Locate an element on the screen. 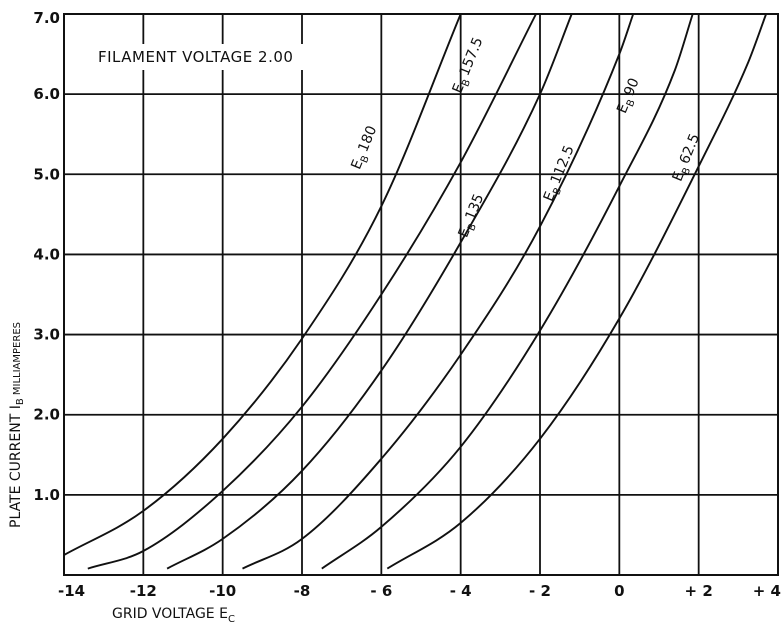  series-label-text: EB90 is located at coordinates (629, 96).